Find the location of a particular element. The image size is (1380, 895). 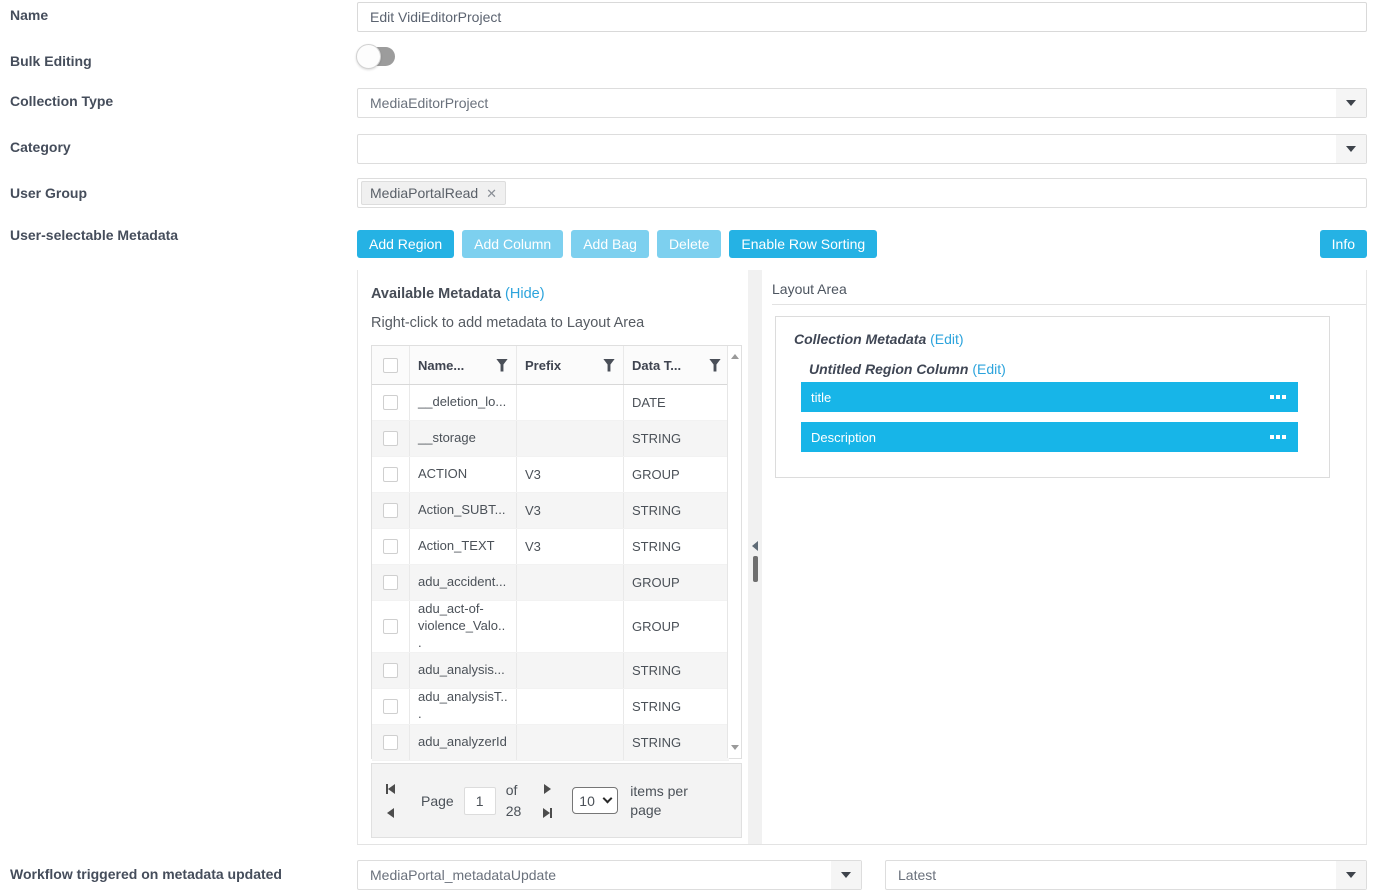

name-label: Name is located at coordinates (29, 15).